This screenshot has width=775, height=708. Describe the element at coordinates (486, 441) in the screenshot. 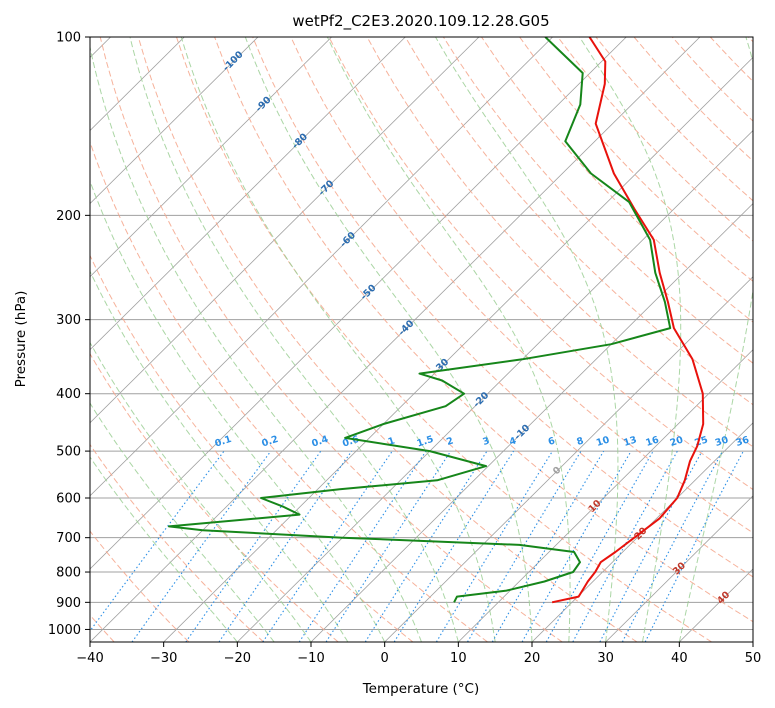

I see `mixing-ratio-label: 3` at that location.